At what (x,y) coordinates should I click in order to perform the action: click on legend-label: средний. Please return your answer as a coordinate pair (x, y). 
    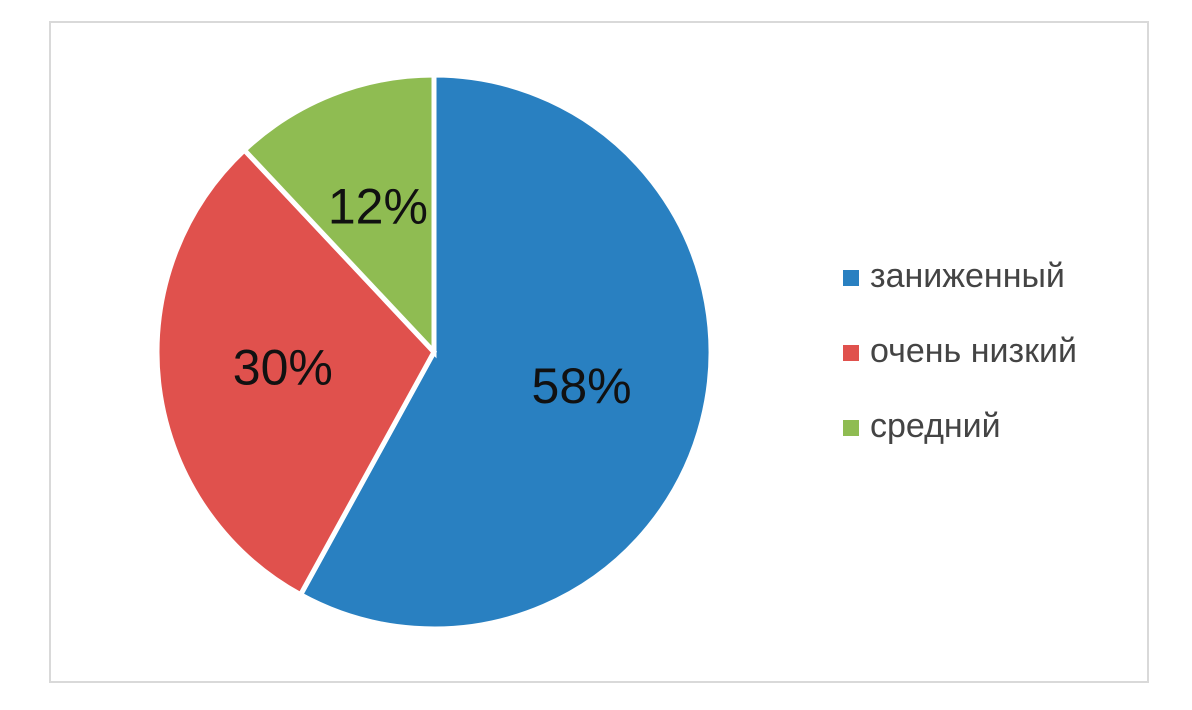
    Looking at the image, I should click on (935, 426).